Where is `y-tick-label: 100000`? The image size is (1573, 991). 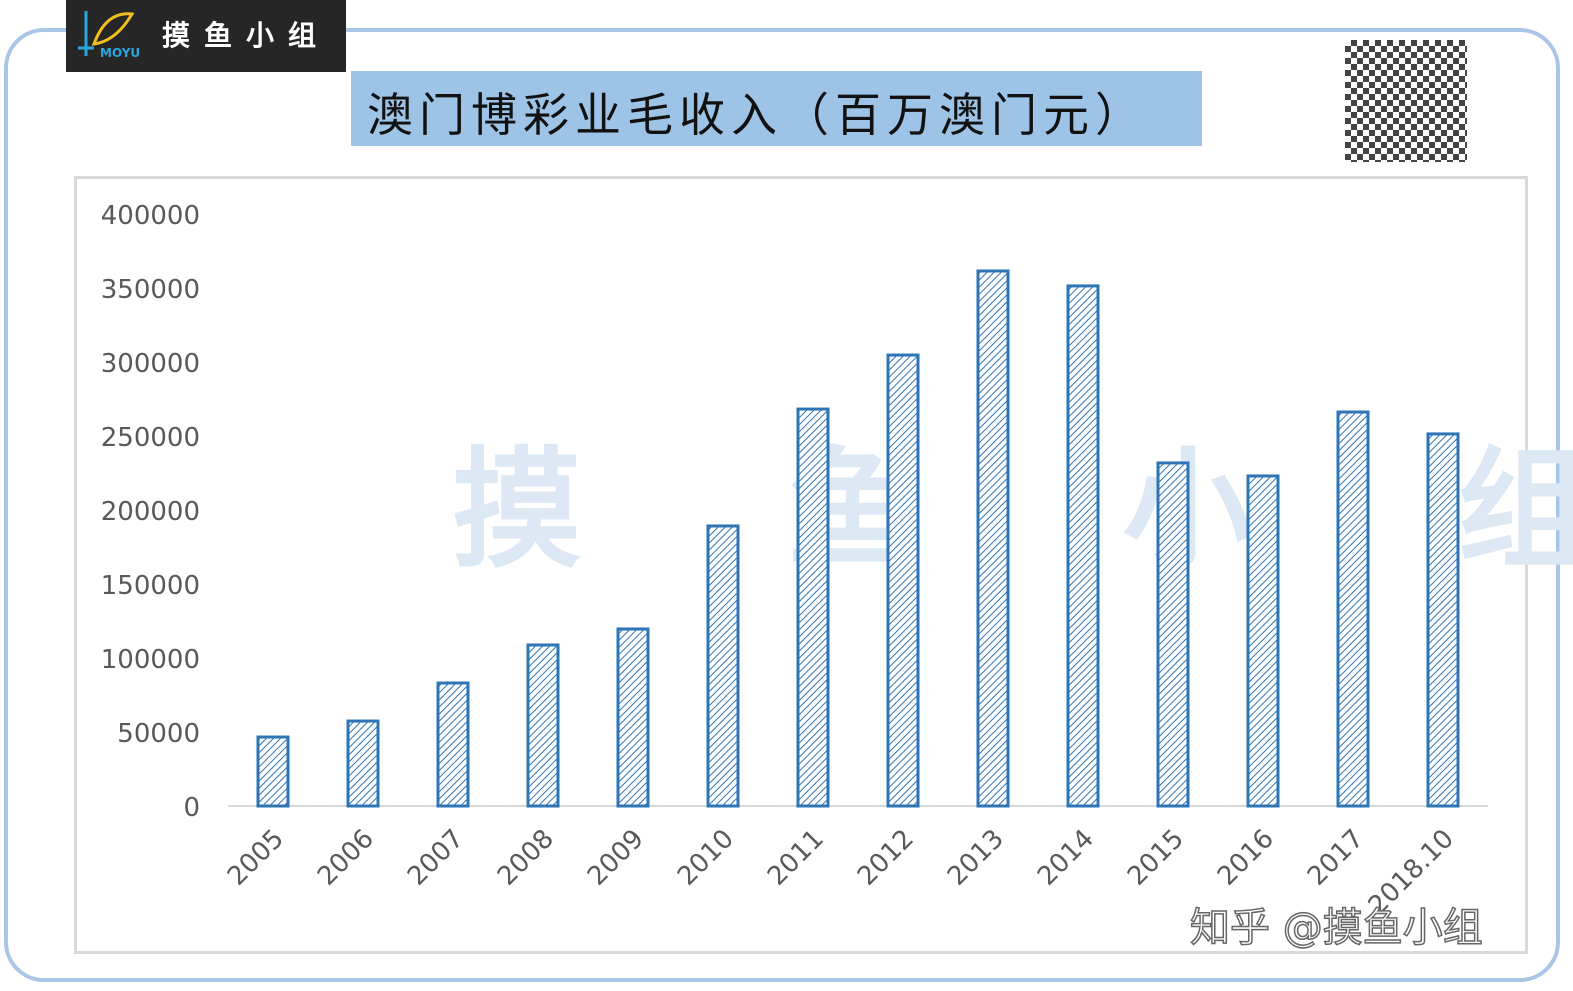
y-tick-label: 100000 is located at coordinates (150, 660).